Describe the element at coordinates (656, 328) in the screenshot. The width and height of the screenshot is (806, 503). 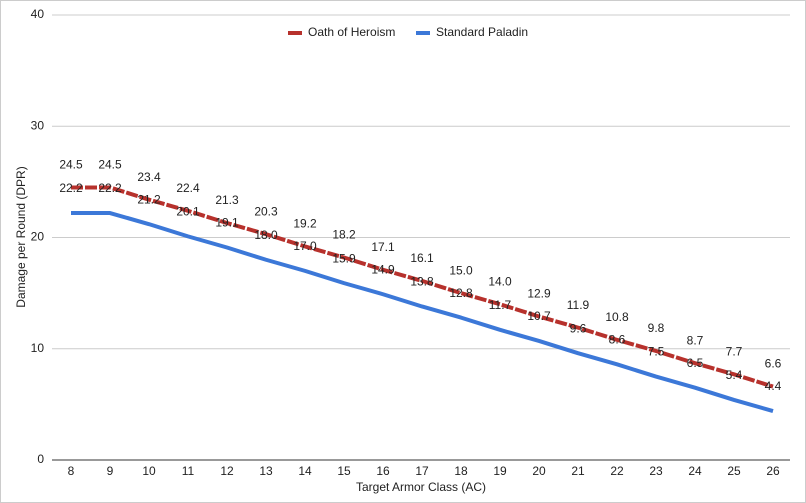
I see `data-label: 9.8` at that location.